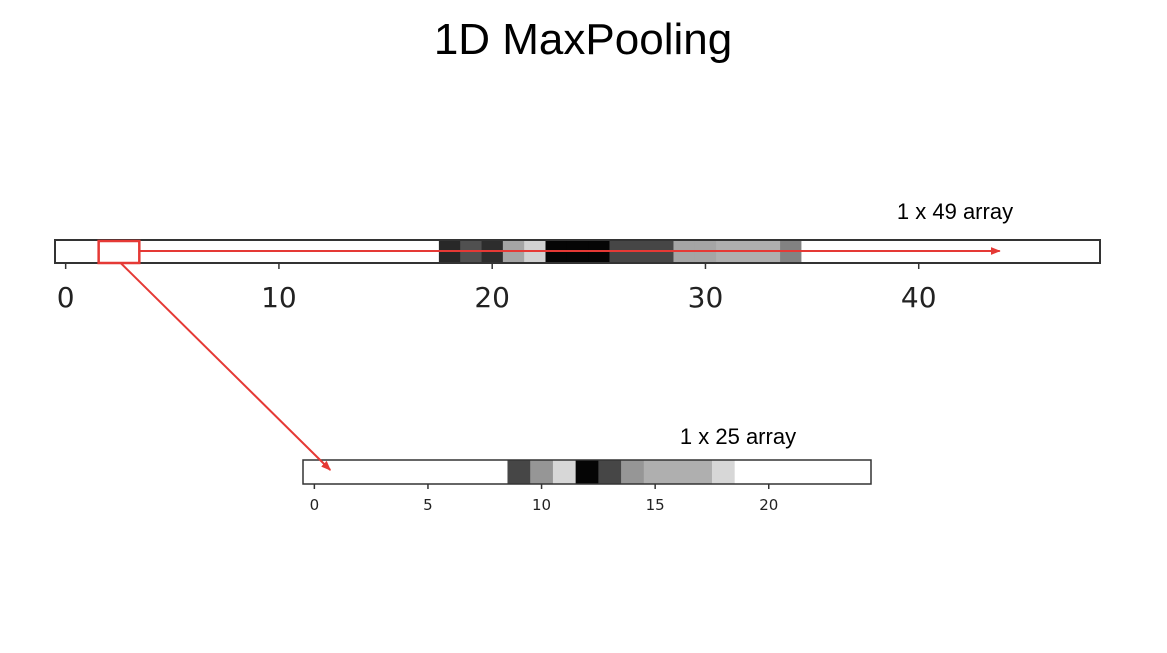 The width and height of the screenshot is (1167, 653). I want to click on output-array-tick-label: 20, so click(768, 505).